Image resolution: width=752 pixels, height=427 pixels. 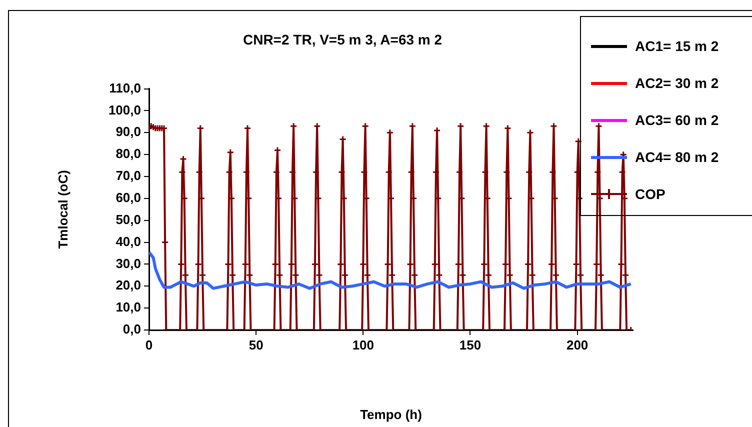 What do you see at coordinates (124, 110) in the screenshot?
I see `y-tick-label: 100,0` at bounding box center [124, 110].